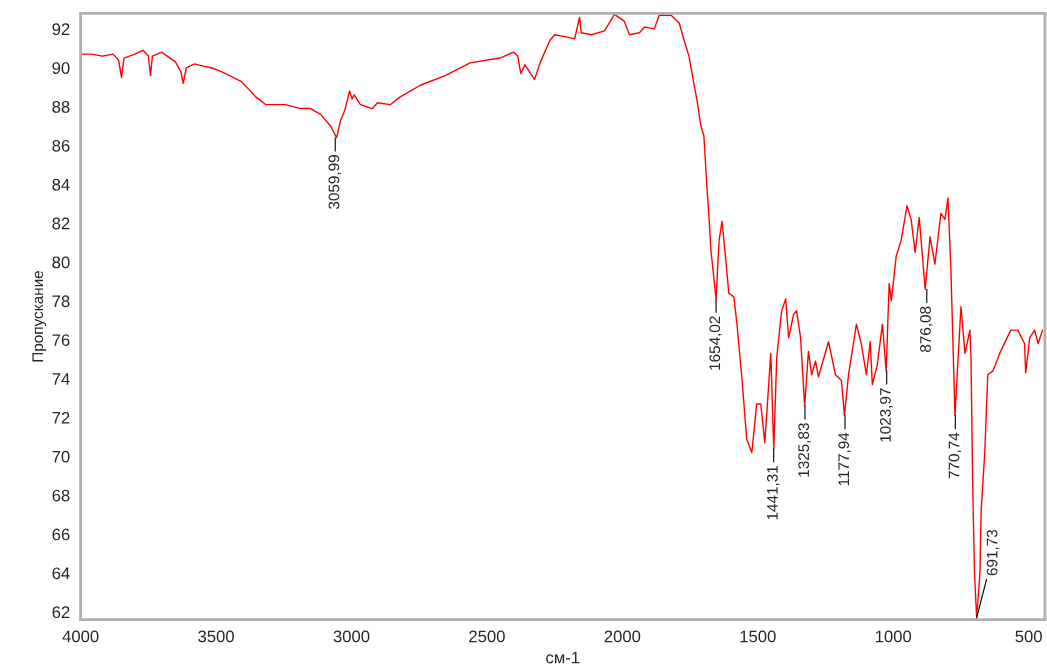 This screenshot has width=1047, height=667. Describe the element at coordinates (216, 636) in the screenshot. I see `x-tick-label: 3500` at that location.